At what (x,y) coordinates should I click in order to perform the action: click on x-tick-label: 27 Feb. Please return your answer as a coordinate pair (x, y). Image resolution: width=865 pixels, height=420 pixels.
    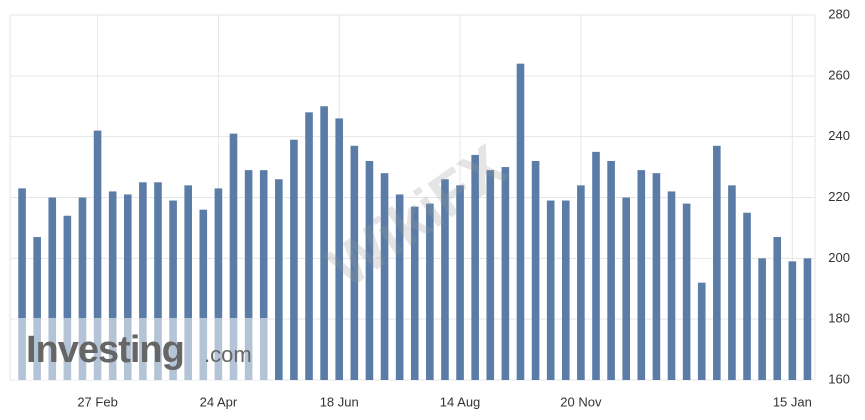
    Looking at the image, I should click on (97, 401).